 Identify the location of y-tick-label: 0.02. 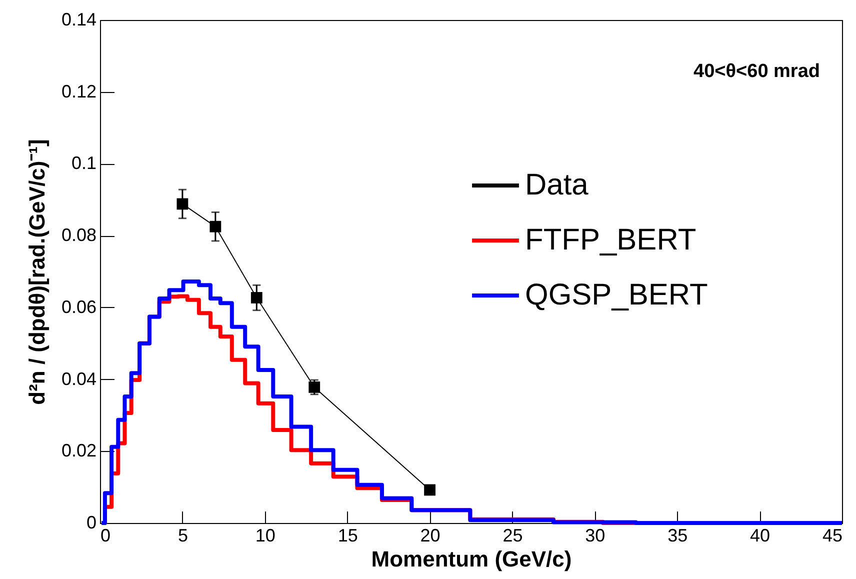
(78, 450).